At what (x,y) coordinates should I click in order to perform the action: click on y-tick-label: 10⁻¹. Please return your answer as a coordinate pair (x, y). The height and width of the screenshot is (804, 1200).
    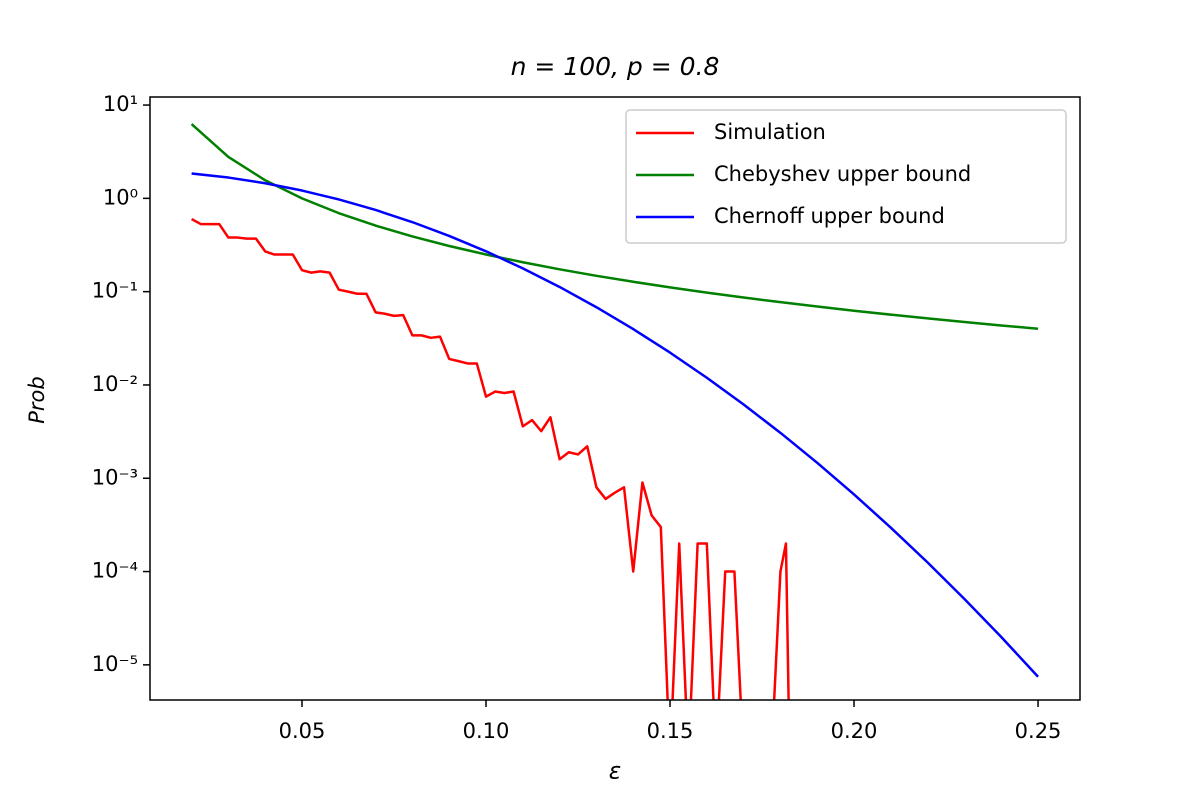
    Looking at the image, I should click on (115, 291).